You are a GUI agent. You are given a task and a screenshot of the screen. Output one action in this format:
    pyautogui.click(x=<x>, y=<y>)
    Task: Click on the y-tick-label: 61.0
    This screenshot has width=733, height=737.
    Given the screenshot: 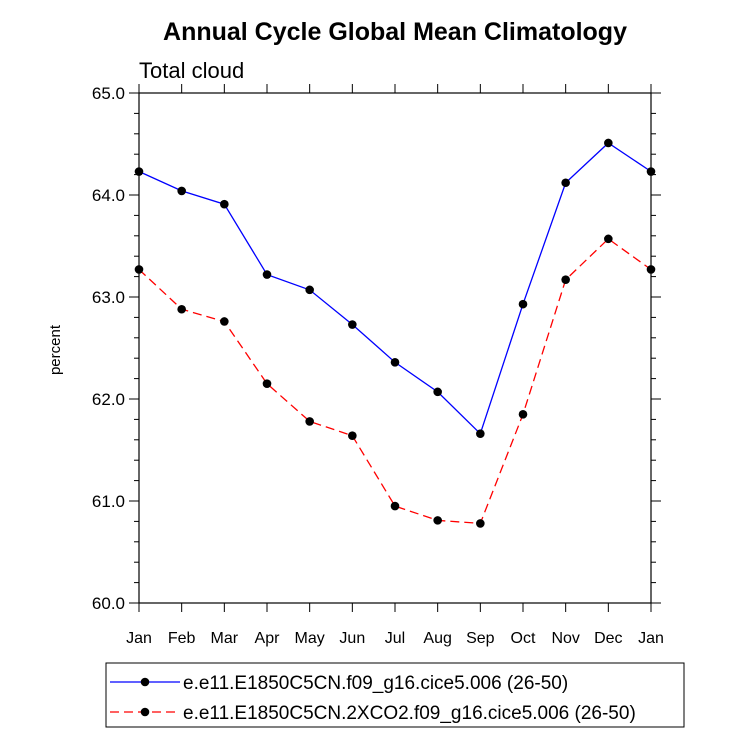 What is the action you would take?
    pyautogui.click(x=108, y=501)
    